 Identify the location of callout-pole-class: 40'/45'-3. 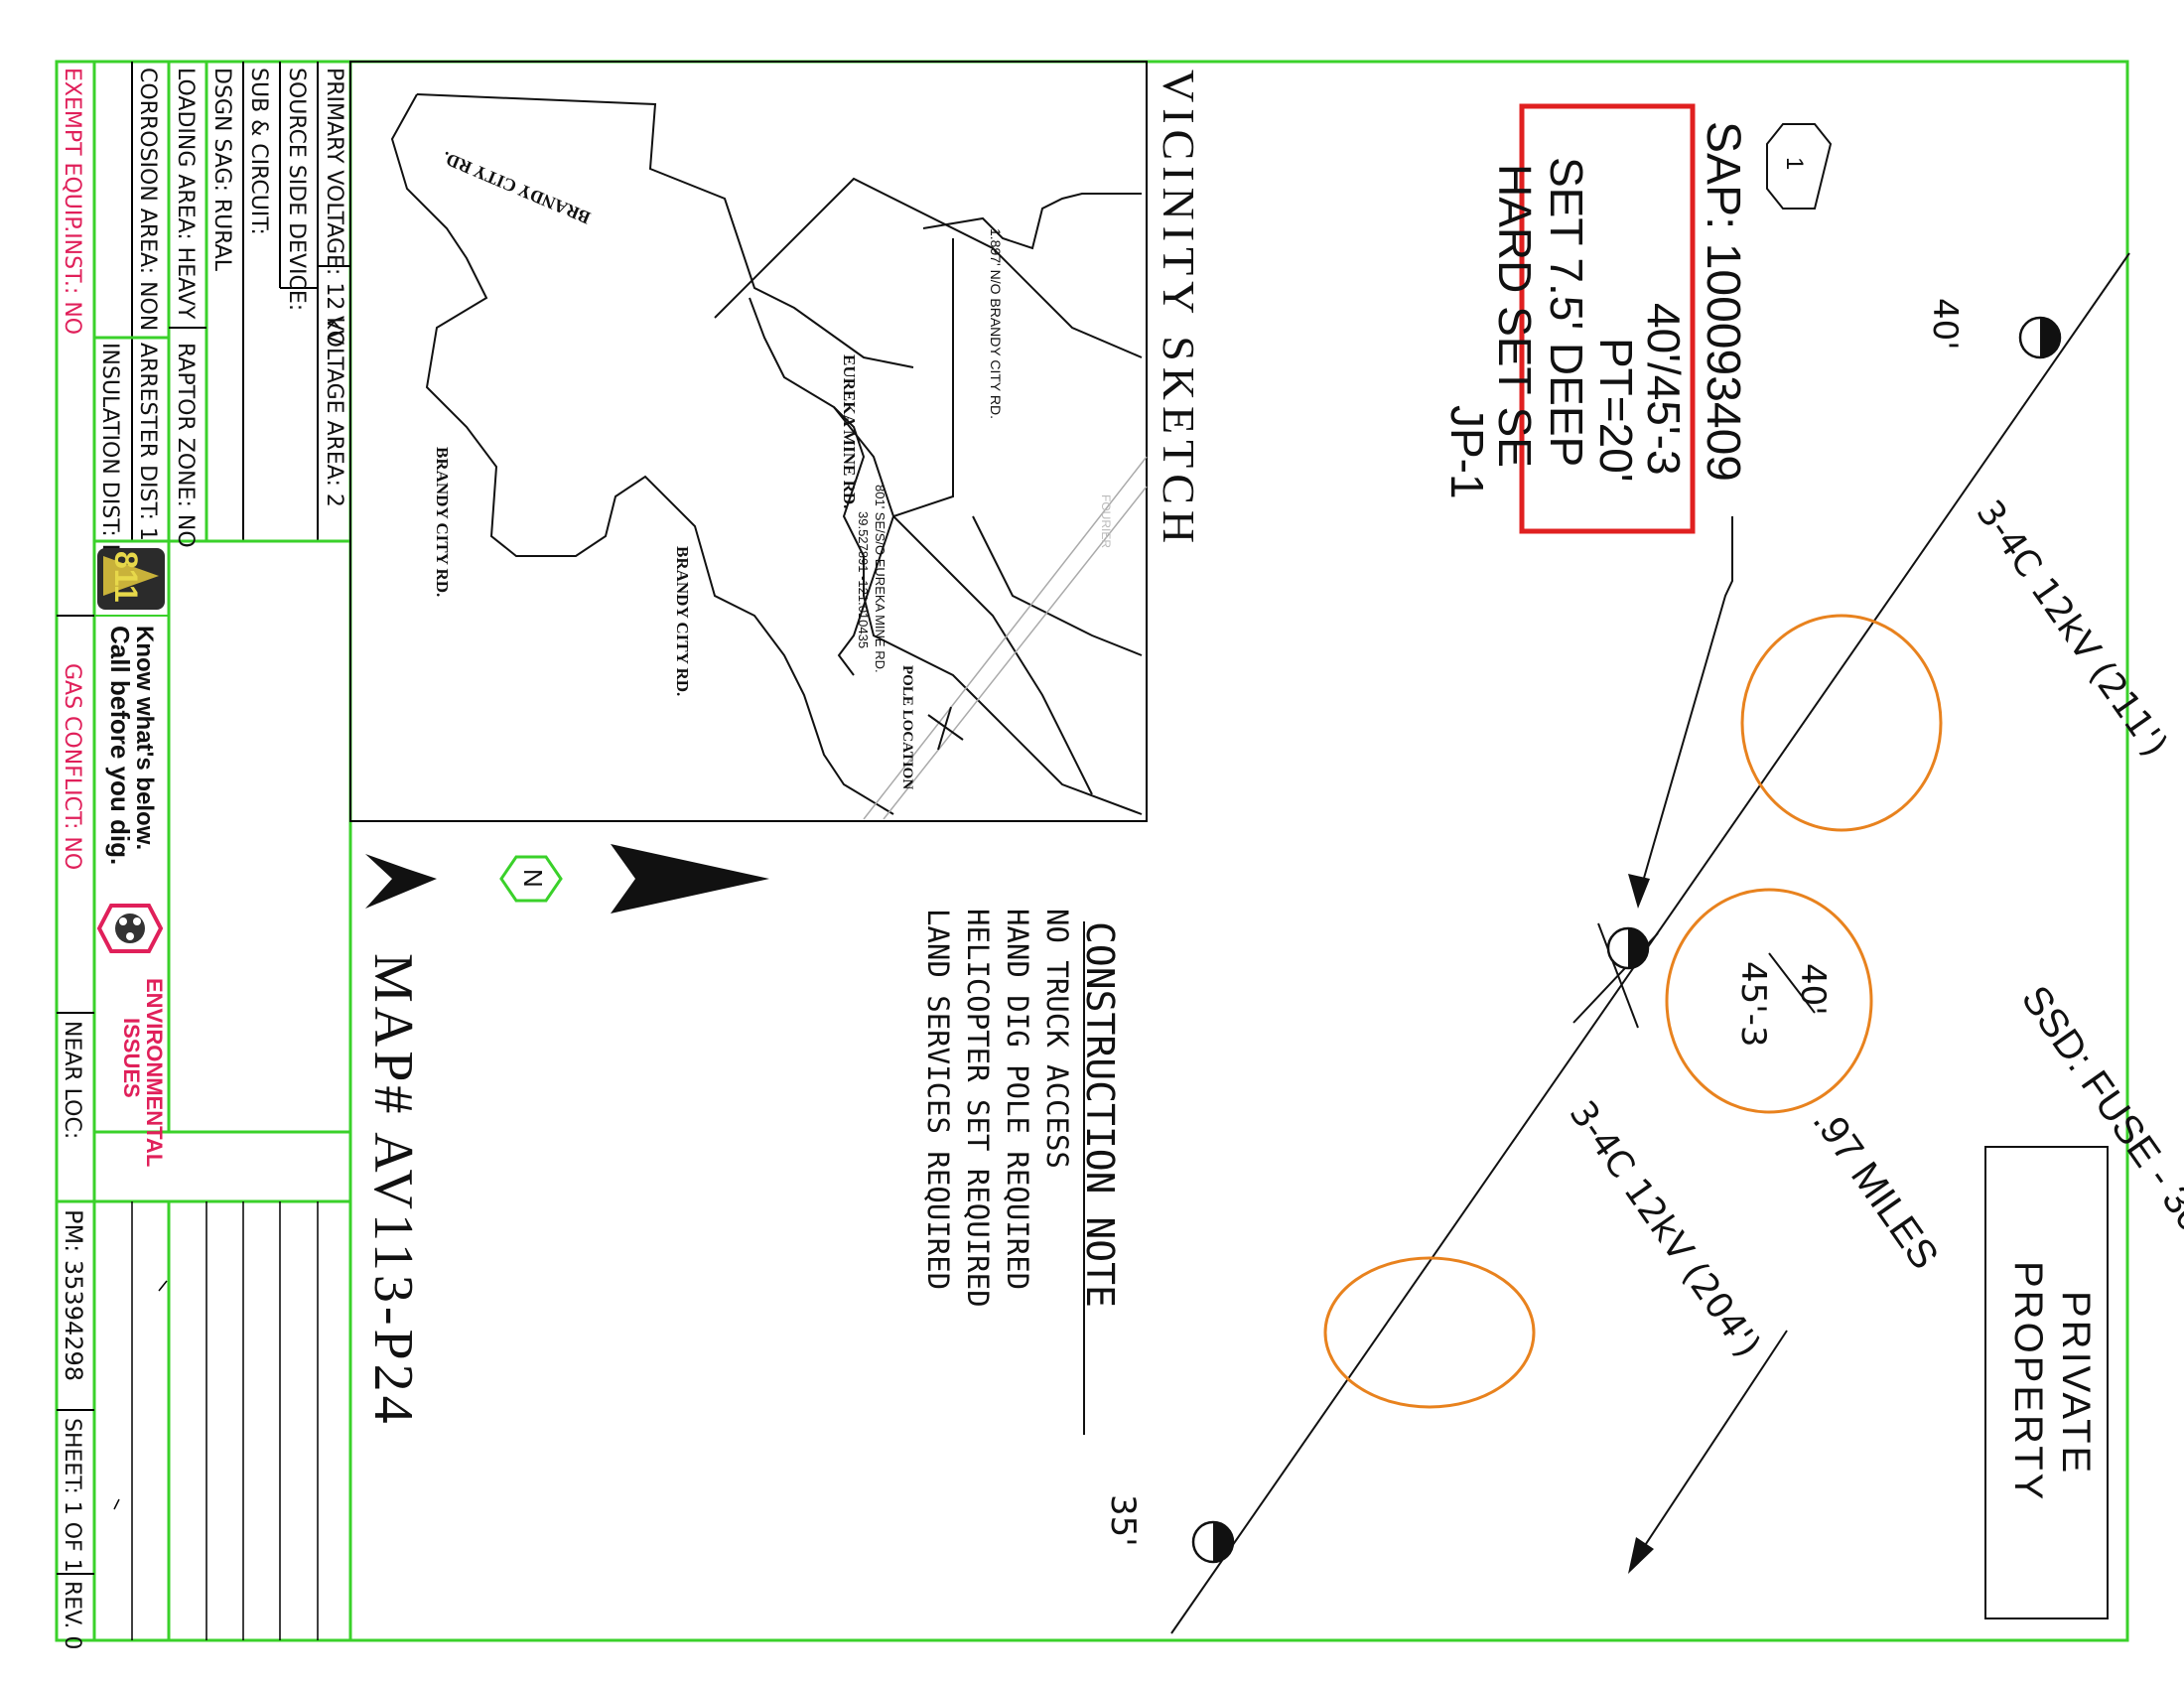
(1664, 389).